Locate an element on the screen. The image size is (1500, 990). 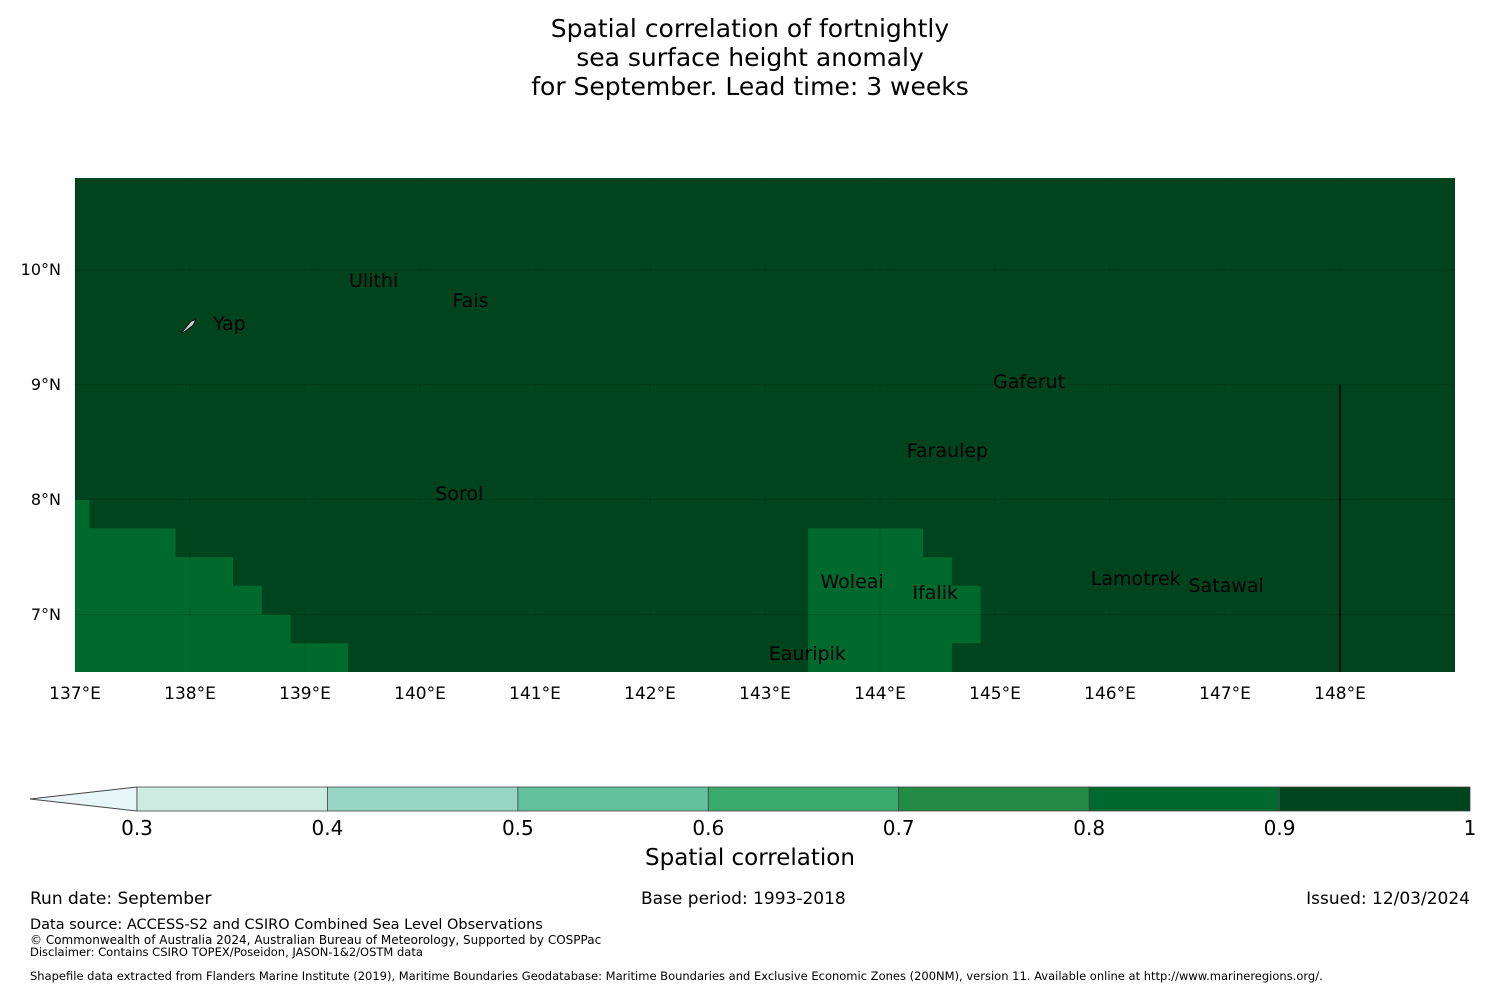
colorbar-tick-label: 0.4 is located at coordinates (327, 828).